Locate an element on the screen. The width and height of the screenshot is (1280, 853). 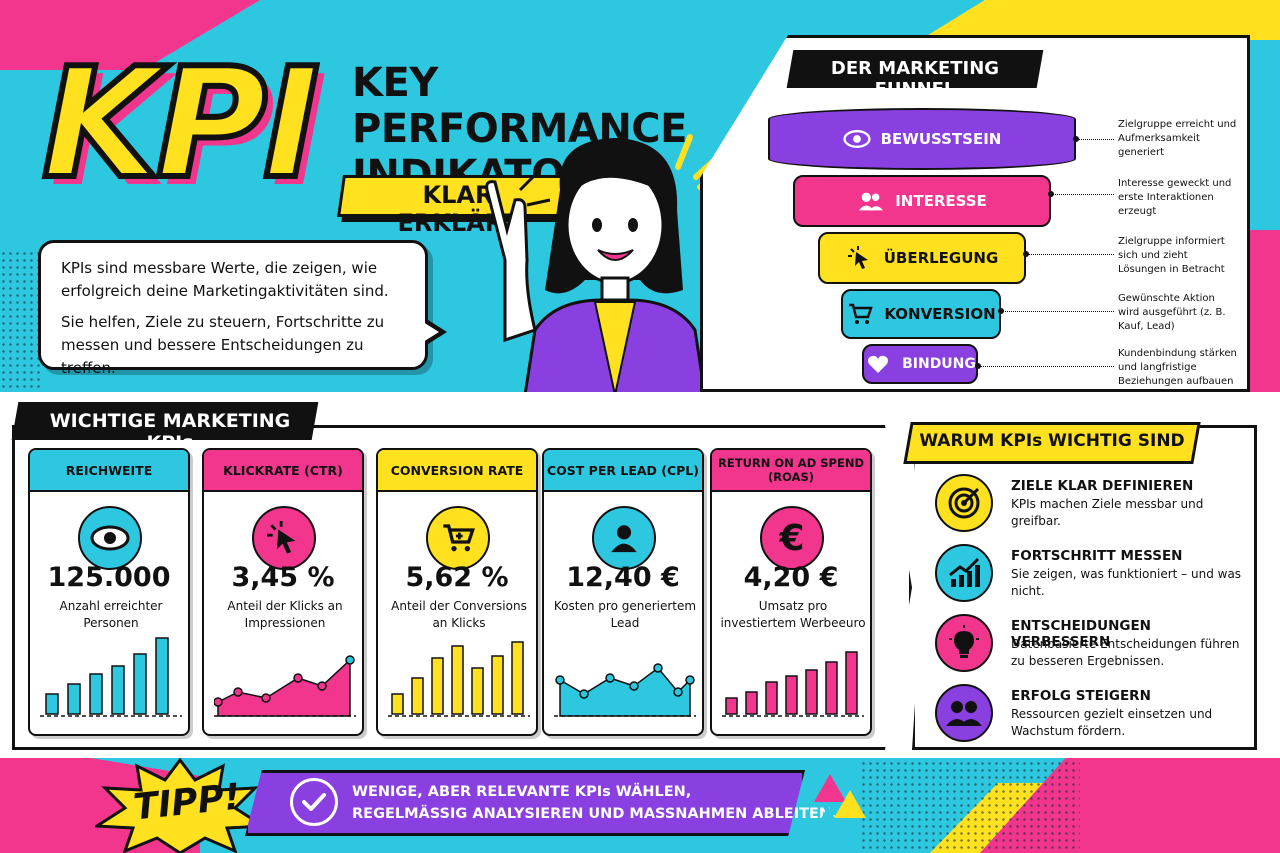
funnel-stage-interest: INTERESSE is located at coordinates (922, 201).